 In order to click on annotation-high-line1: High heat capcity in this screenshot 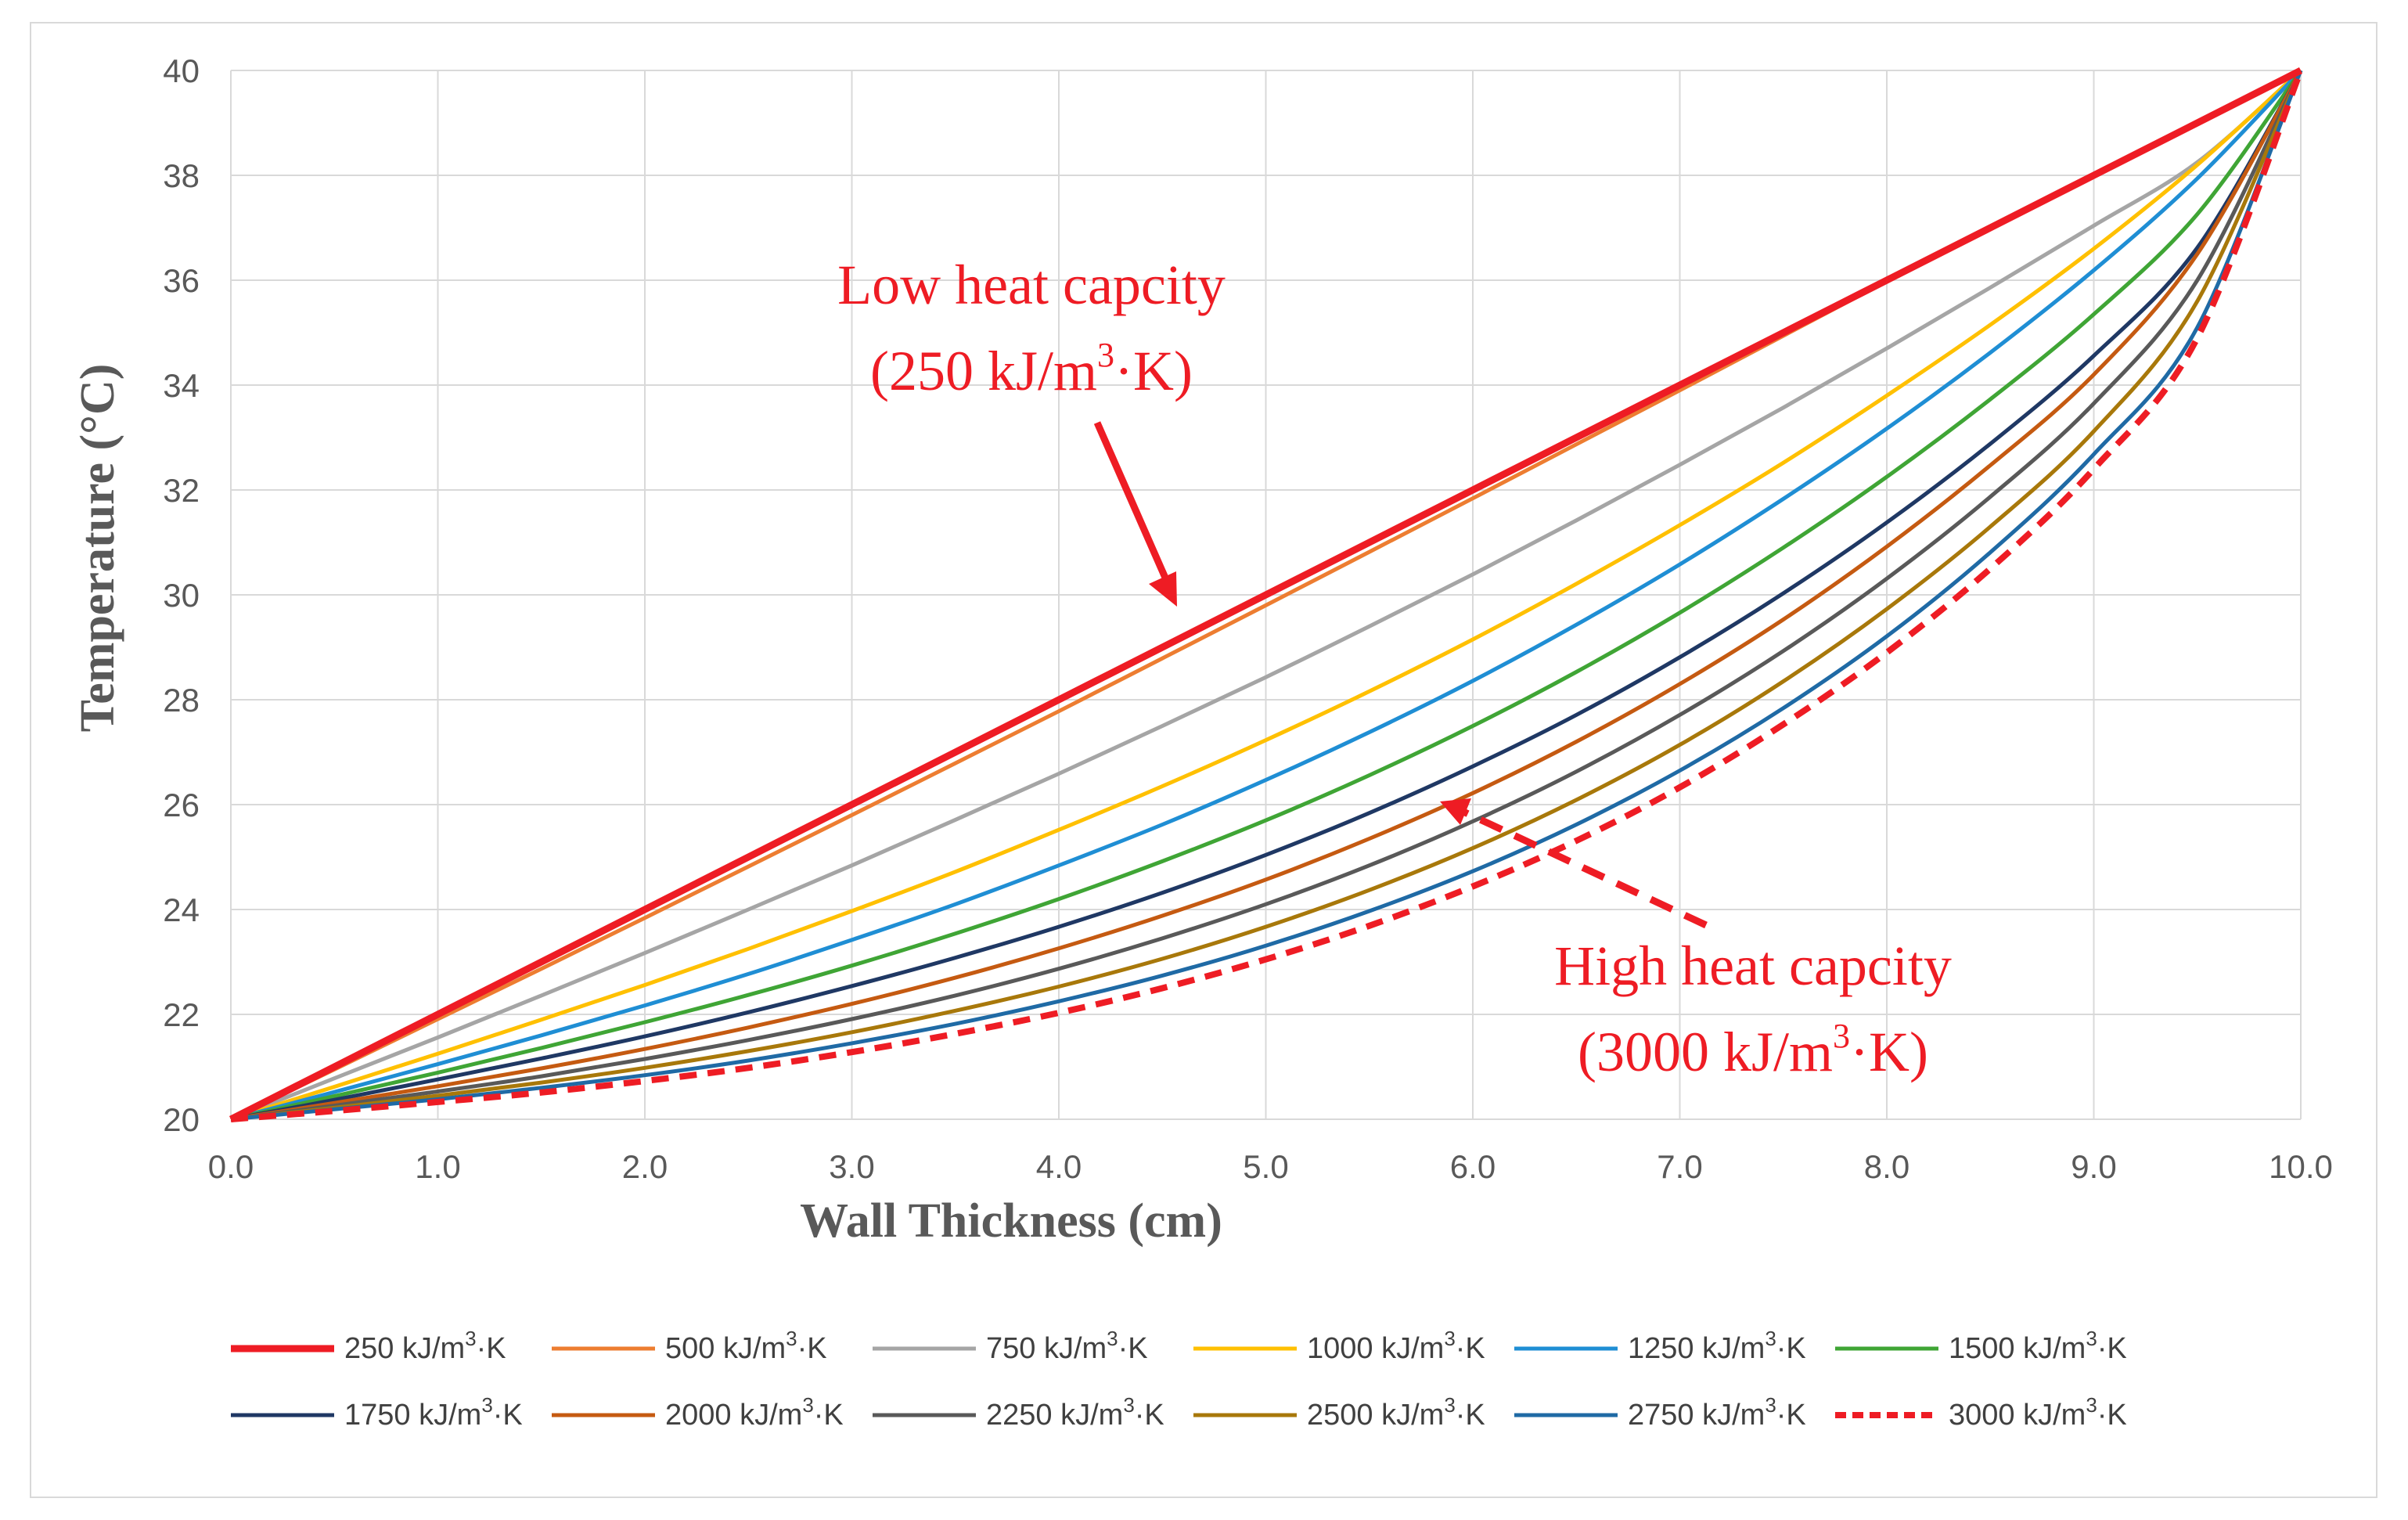, I will do `click(1753, 966)`.